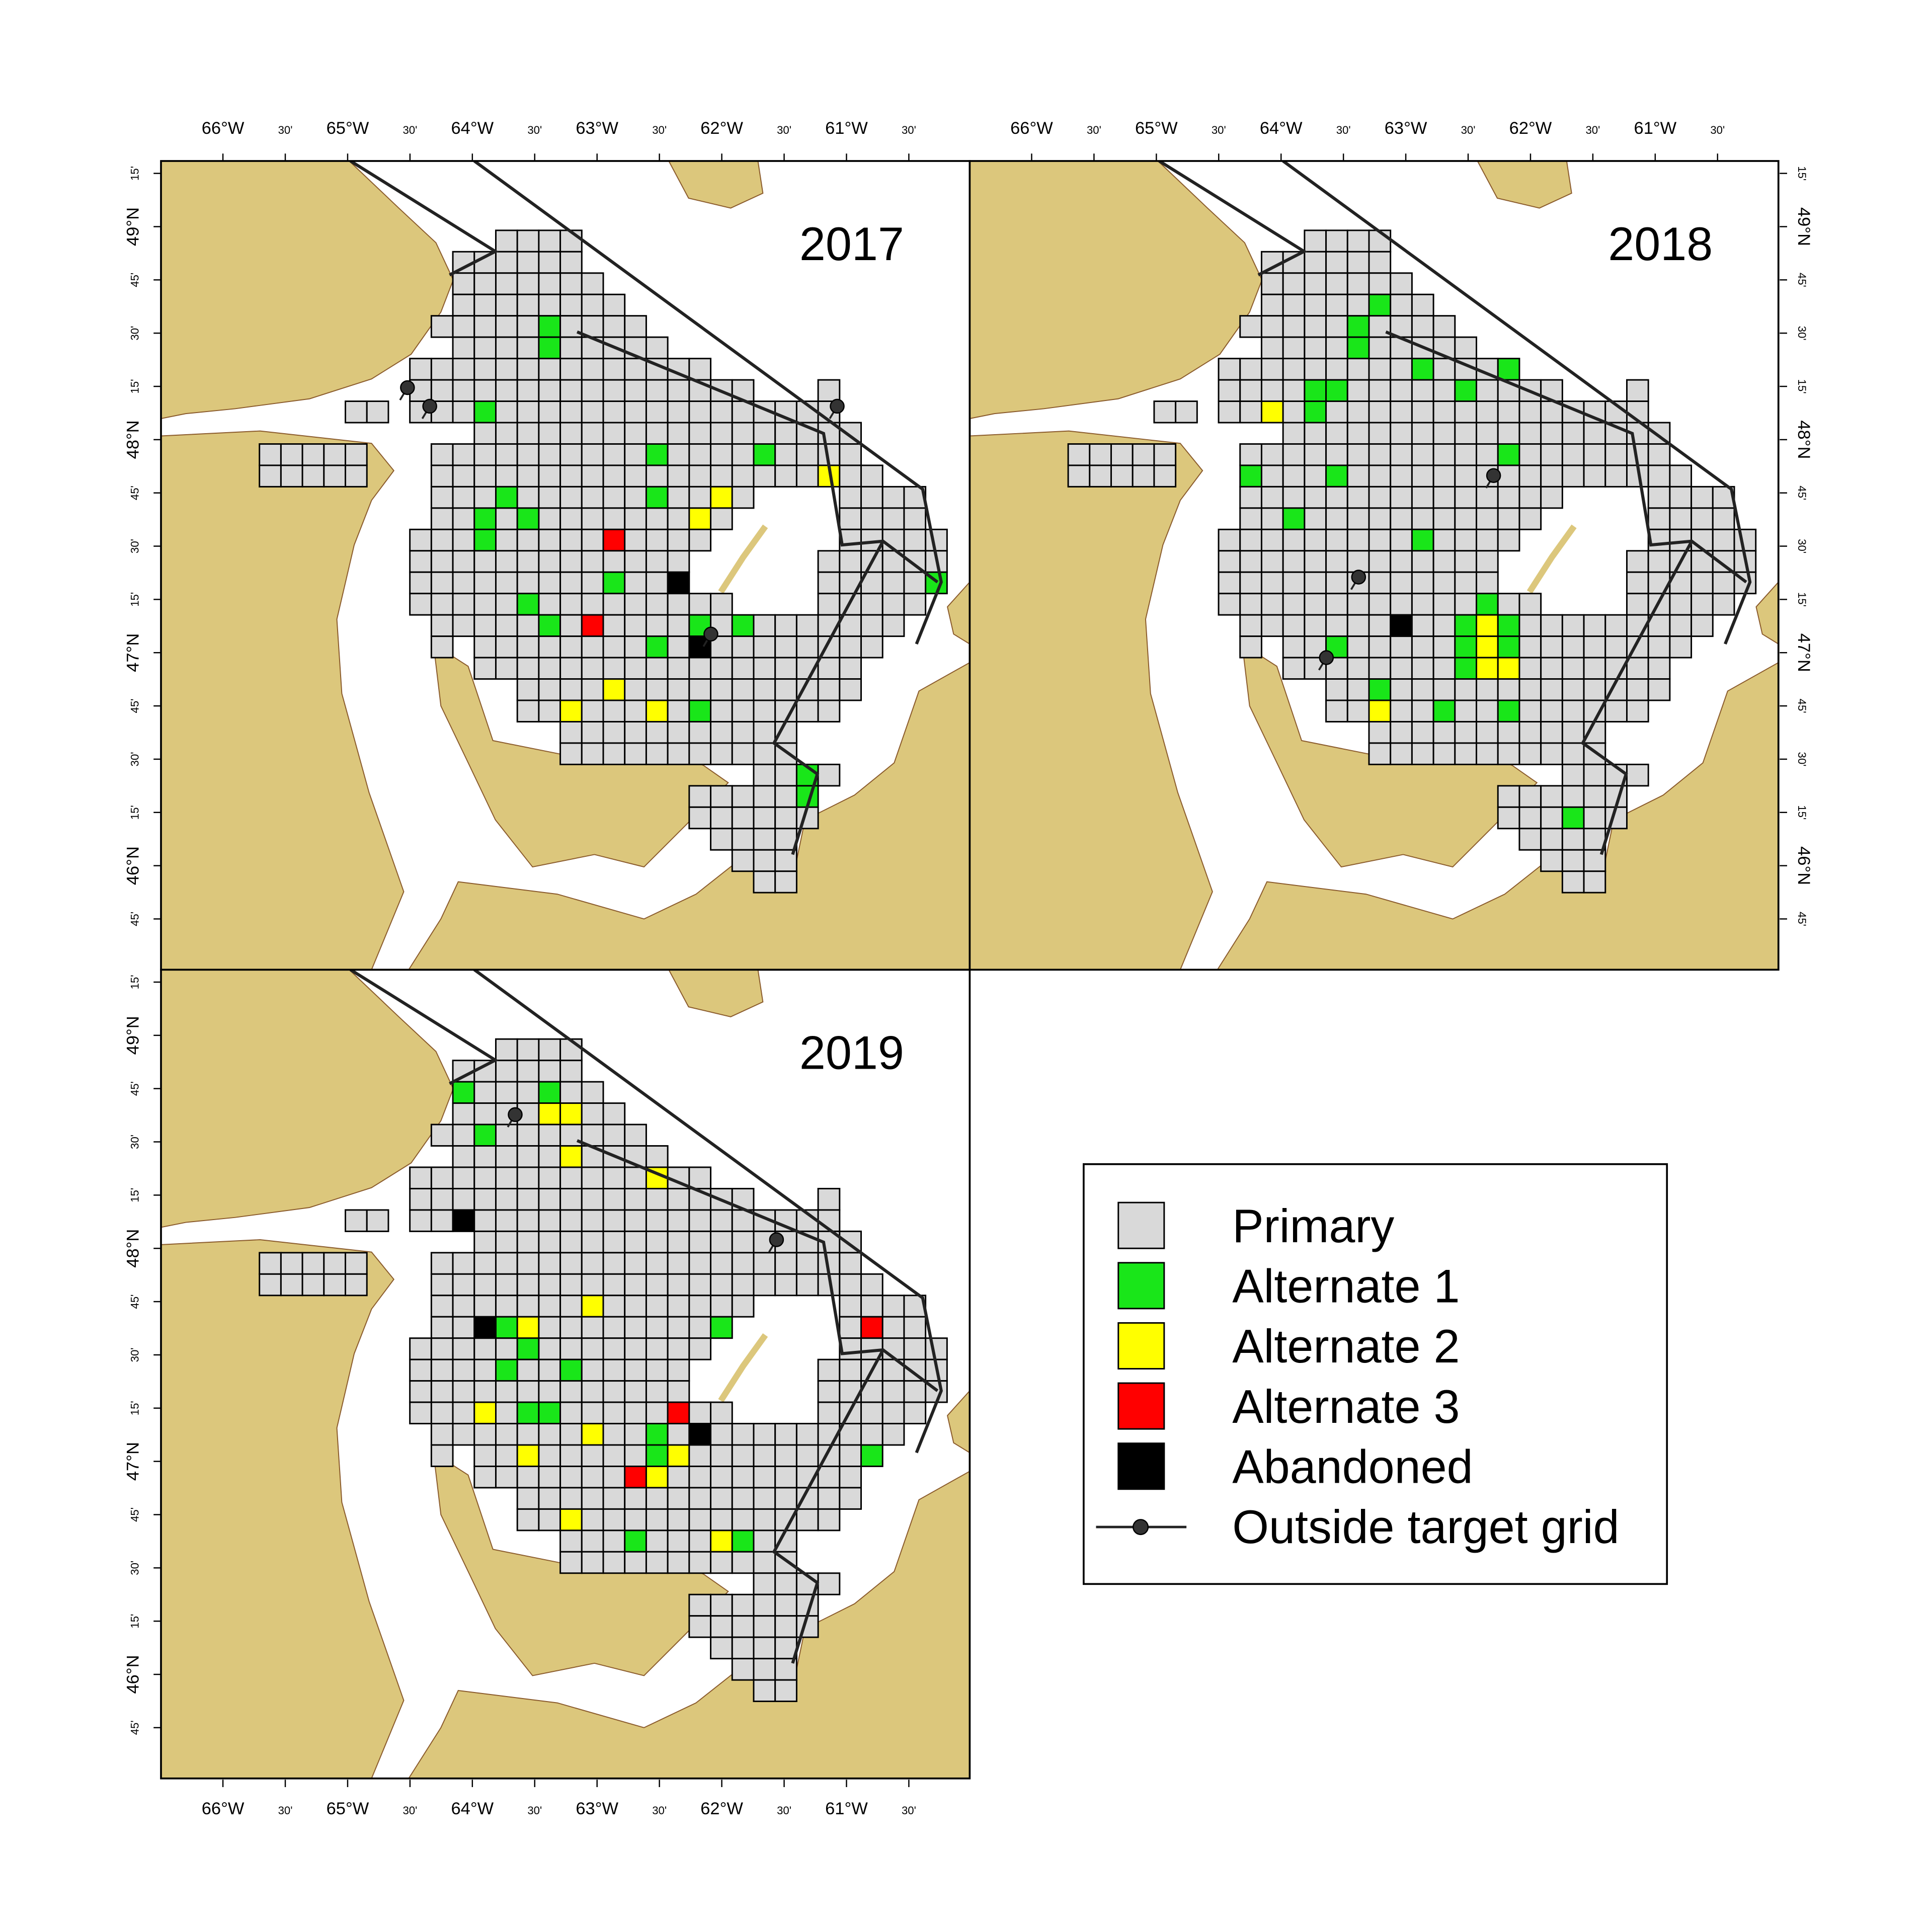  What do you see at coordinates (1233, 219) in the screenshot?
I see `boundary-line` at bounding box center [1233, 219].